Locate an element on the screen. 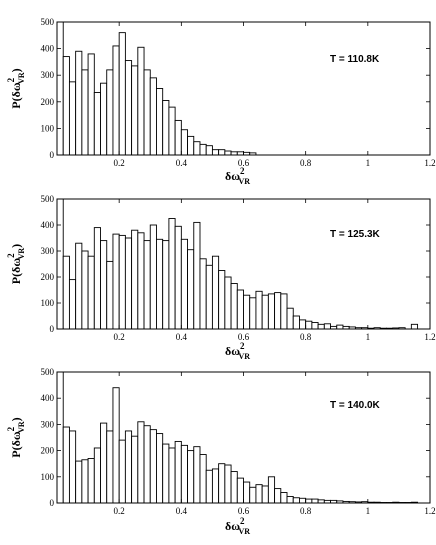  x-axis-label: δω2 VR is located at coordinates (237, 526).